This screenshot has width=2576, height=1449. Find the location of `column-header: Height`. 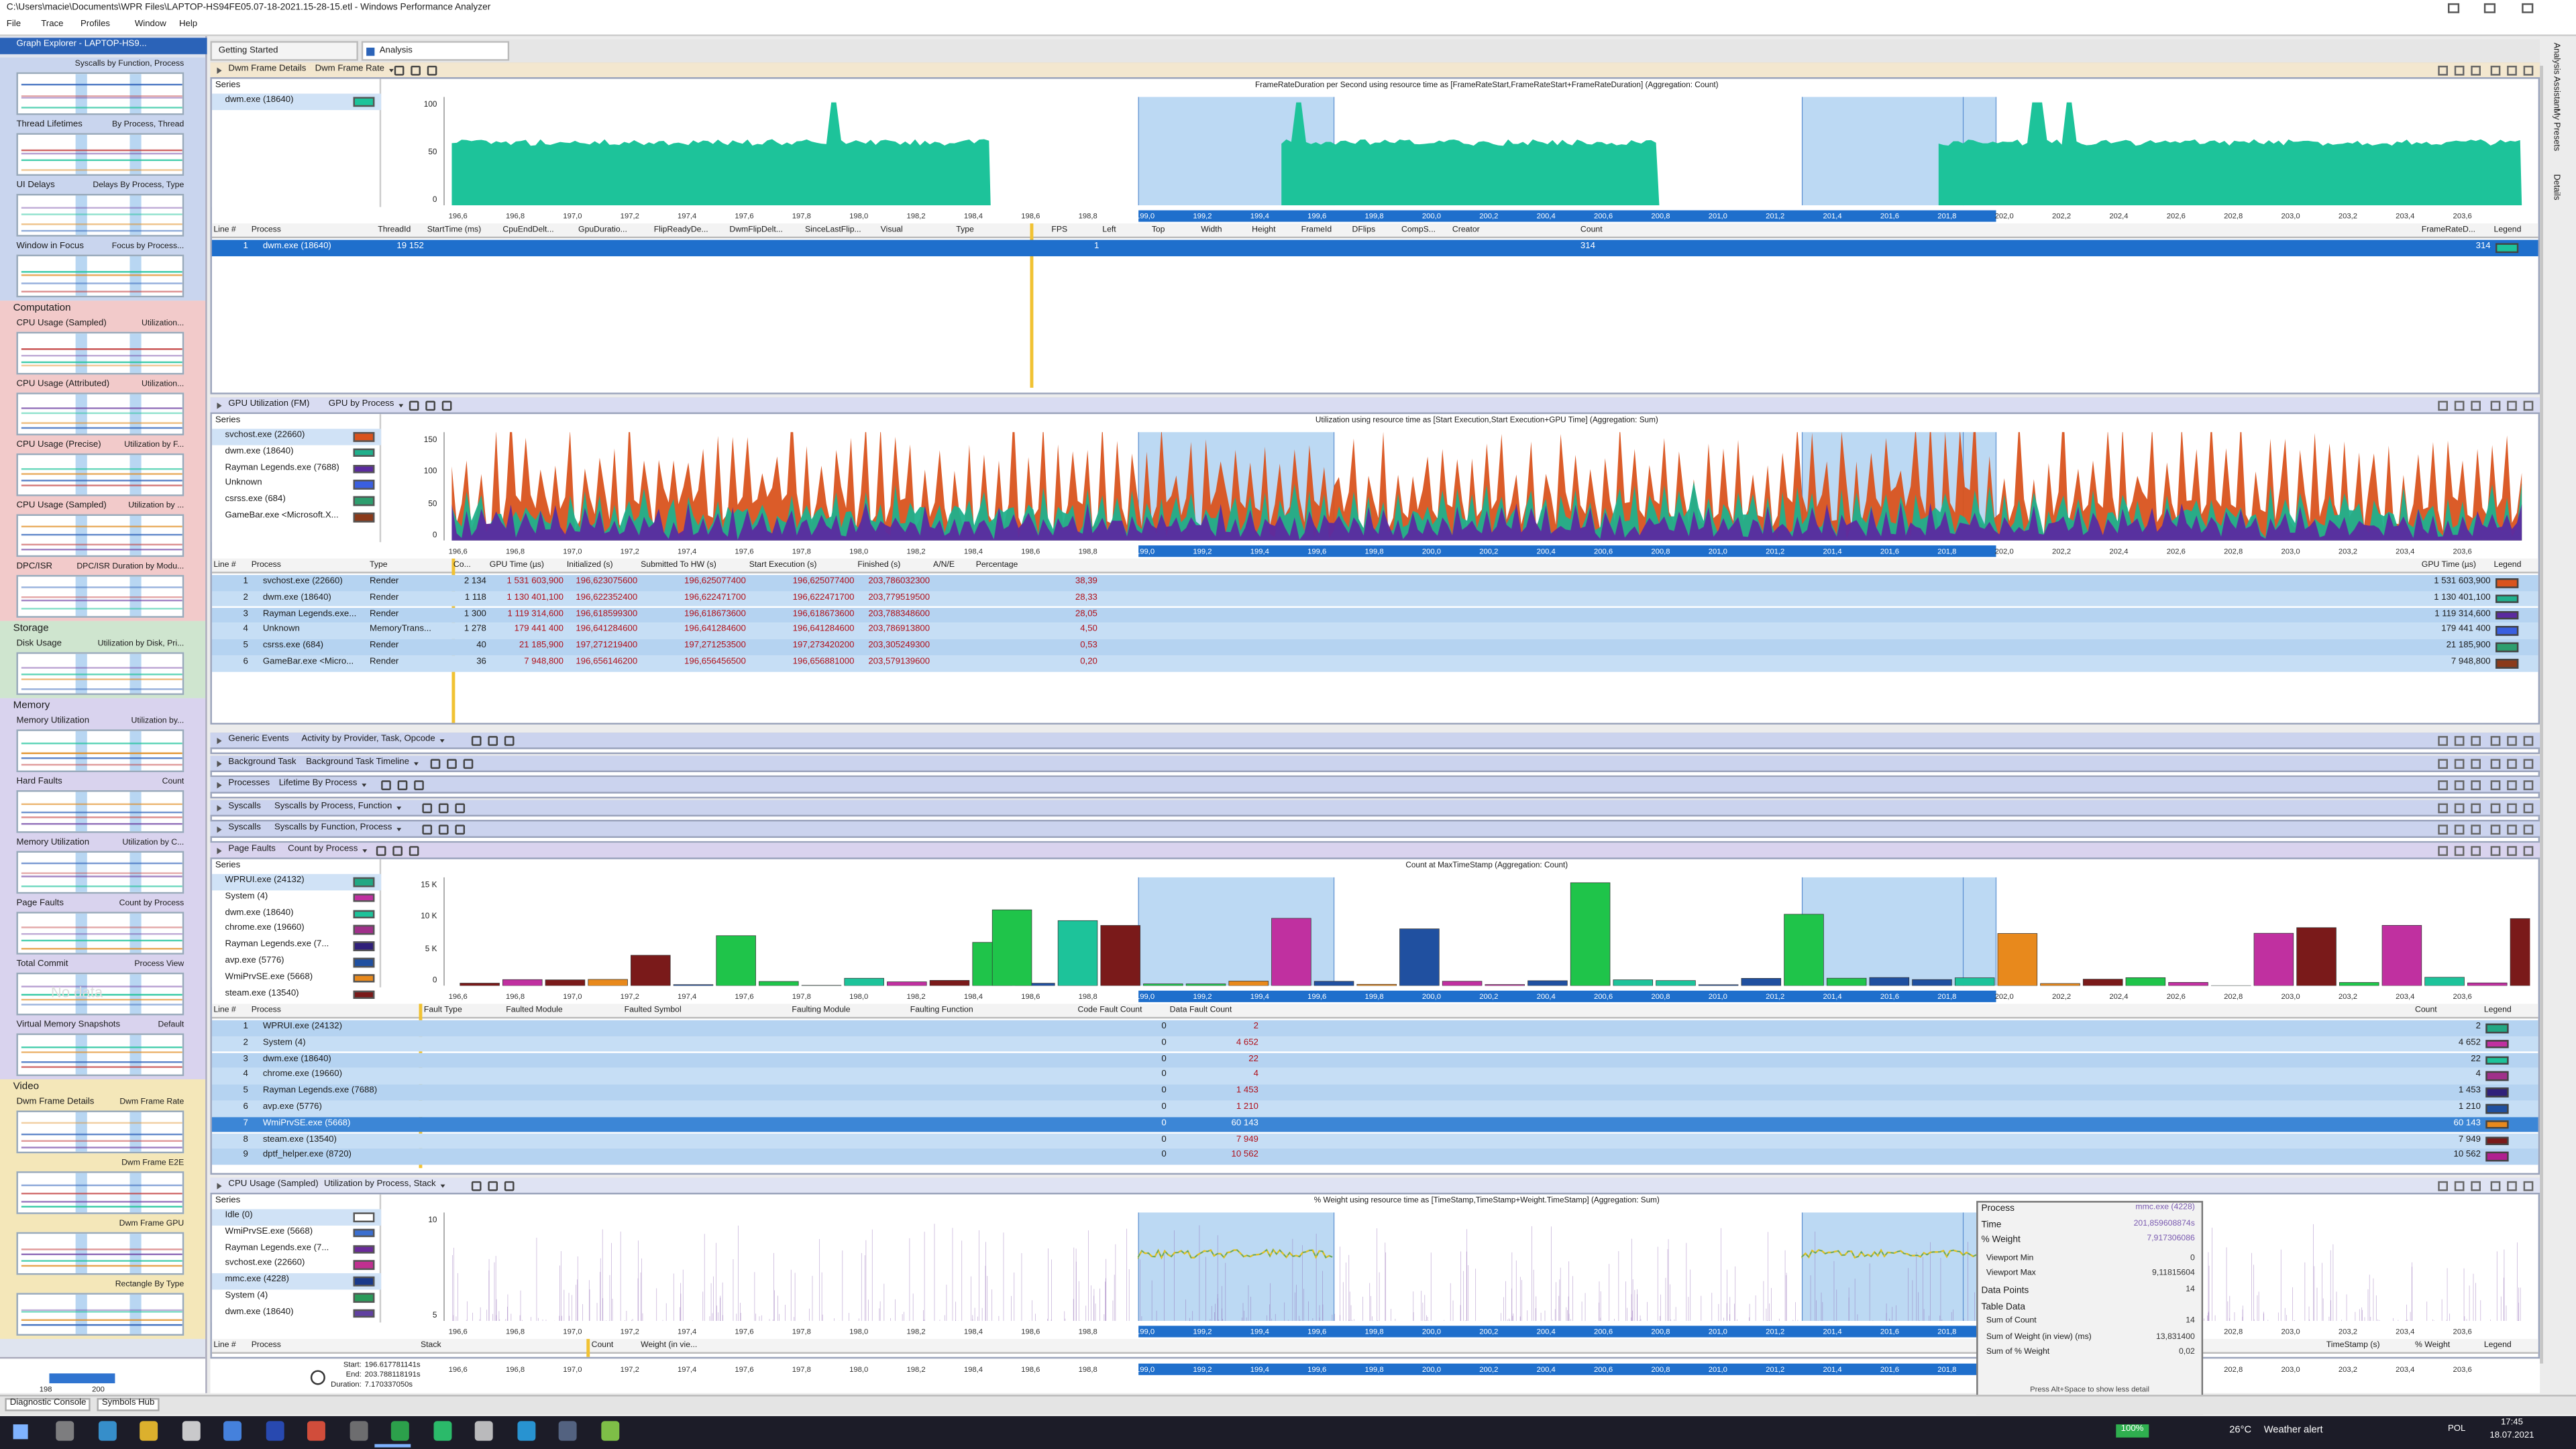

column-header: Height is located at coordinates (1264, 230).